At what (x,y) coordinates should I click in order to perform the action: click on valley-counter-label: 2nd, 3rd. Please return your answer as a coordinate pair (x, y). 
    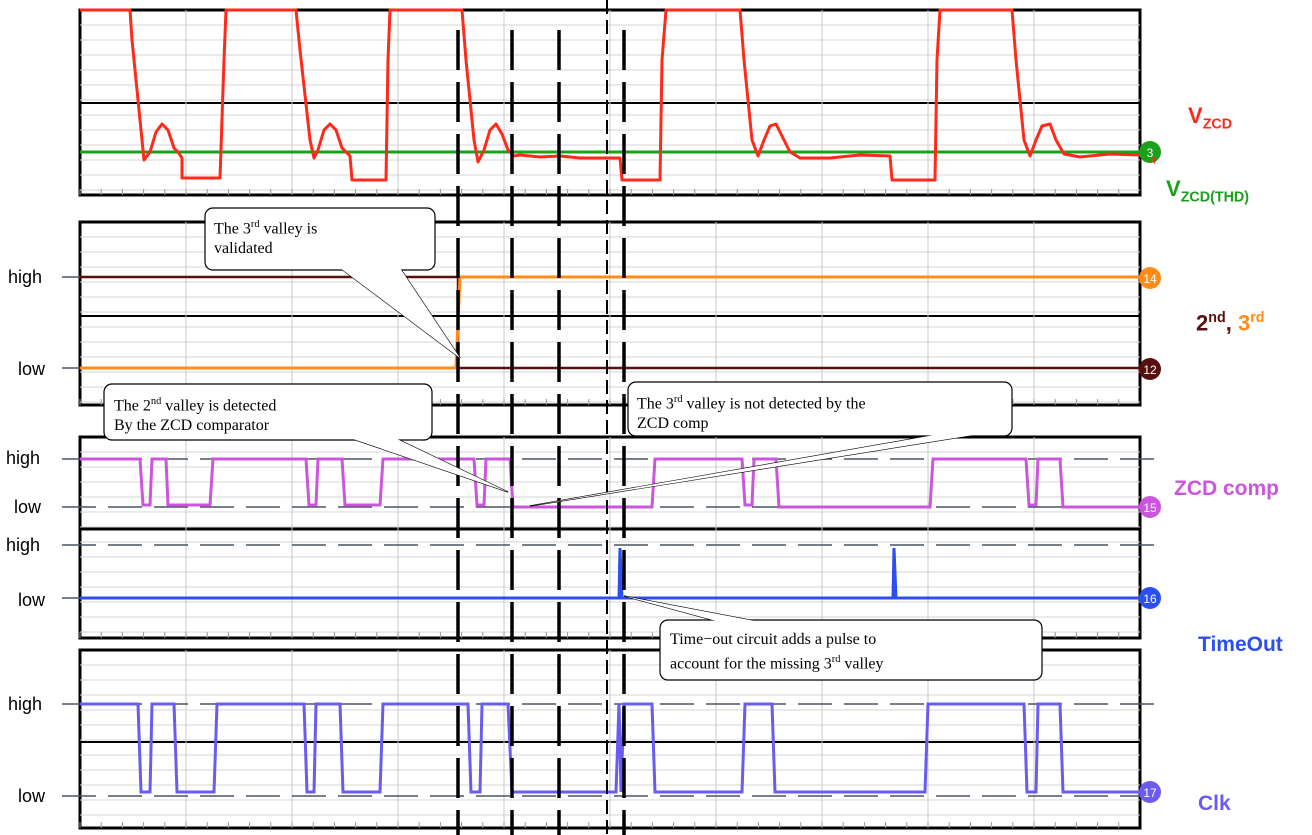
    Looking at the image, I should click on (1230, 323).